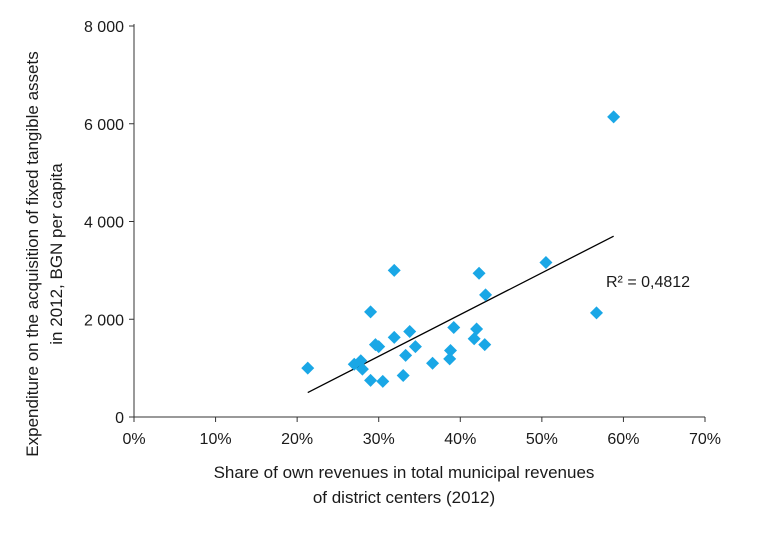 The image size is (764, 543). Describe the element at coordinates (648, 282) in the screenshot. I see `r-squared-label: R² = 0,4812` at that location.